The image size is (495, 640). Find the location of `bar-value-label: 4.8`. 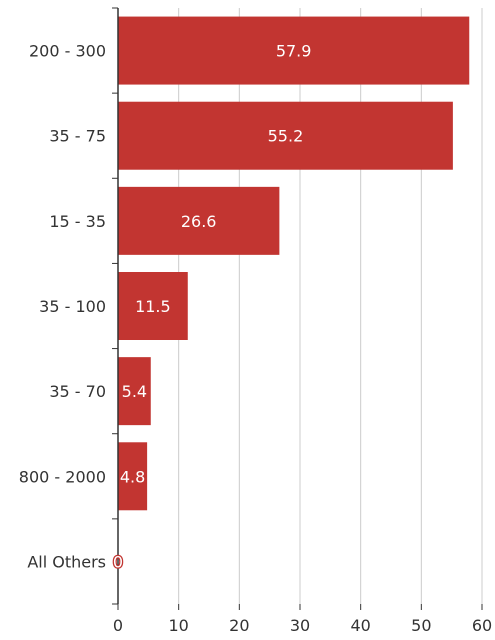

bar-value-label: 4.8 is located at coordinates (132, 476).